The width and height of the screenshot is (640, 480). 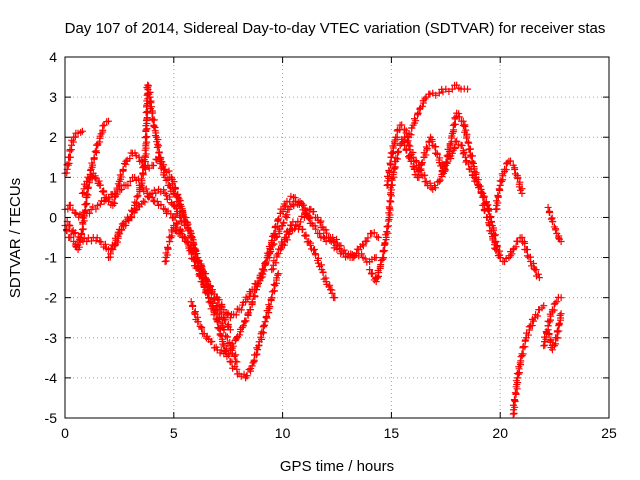 I want to click on y-axis-label: SDTVAR / TECUs, so click(x=15, y=238).